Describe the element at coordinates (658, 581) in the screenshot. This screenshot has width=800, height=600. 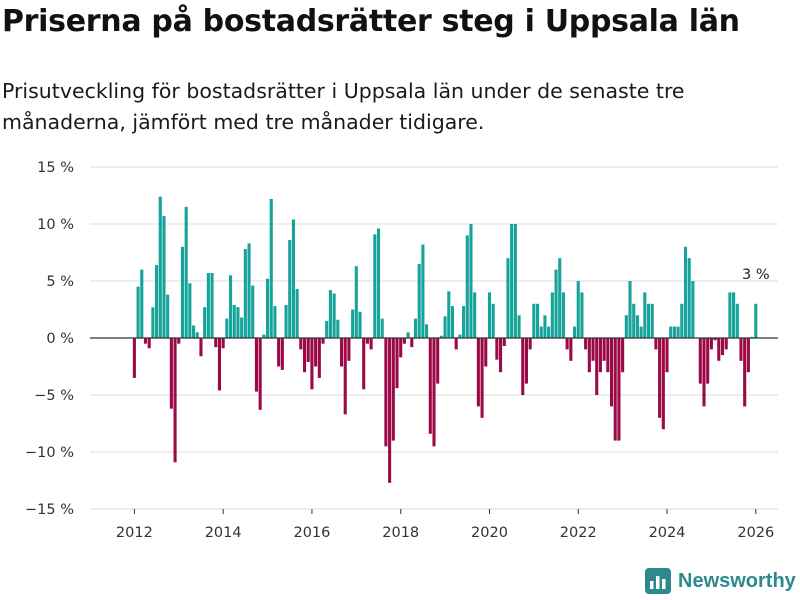
I see `newsworthy-icon` at that location.